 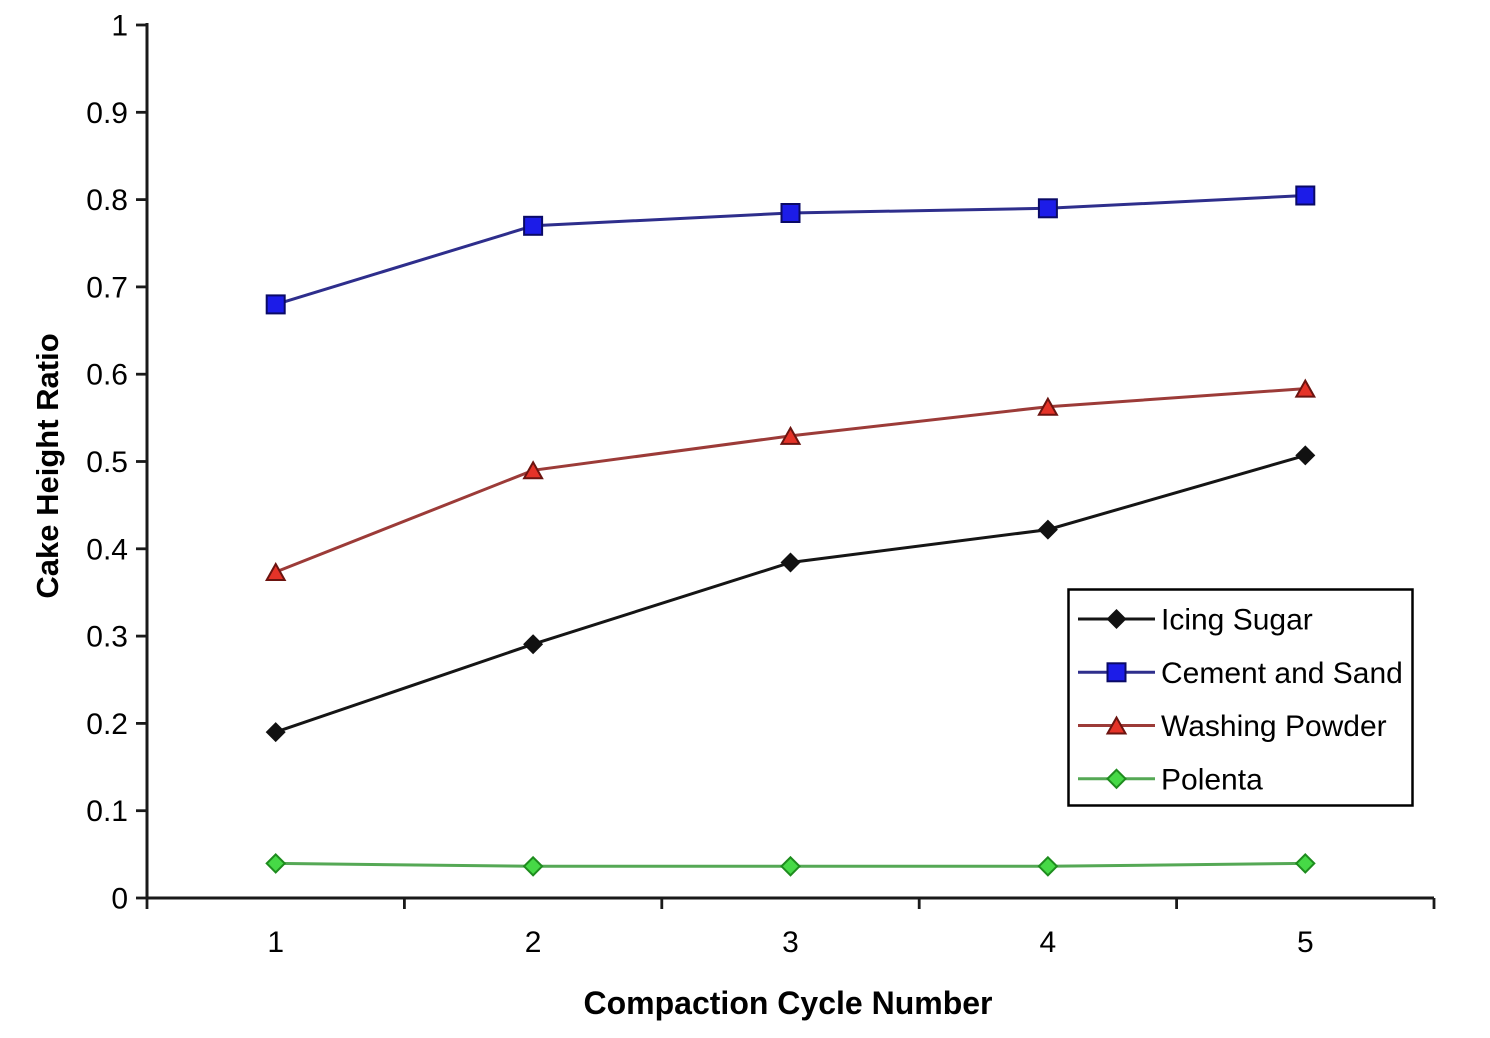 What do you see at coordinates (1305, 942) in the screenshot?
I see `svg-text: 5` at bounding box center [1305, 942].